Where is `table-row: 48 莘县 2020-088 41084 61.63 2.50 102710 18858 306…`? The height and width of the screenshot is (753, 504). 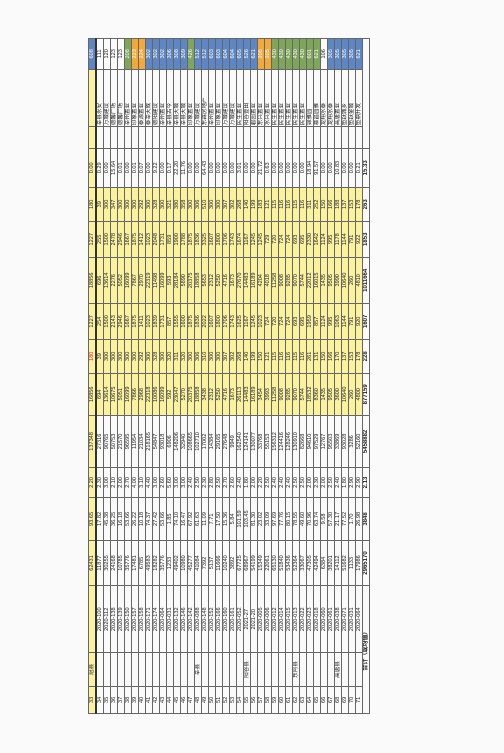
table-row: 48 莘县 2020-088 41084 61.63 2.50 102710 18858 306… is located at coordinates (198, 376).